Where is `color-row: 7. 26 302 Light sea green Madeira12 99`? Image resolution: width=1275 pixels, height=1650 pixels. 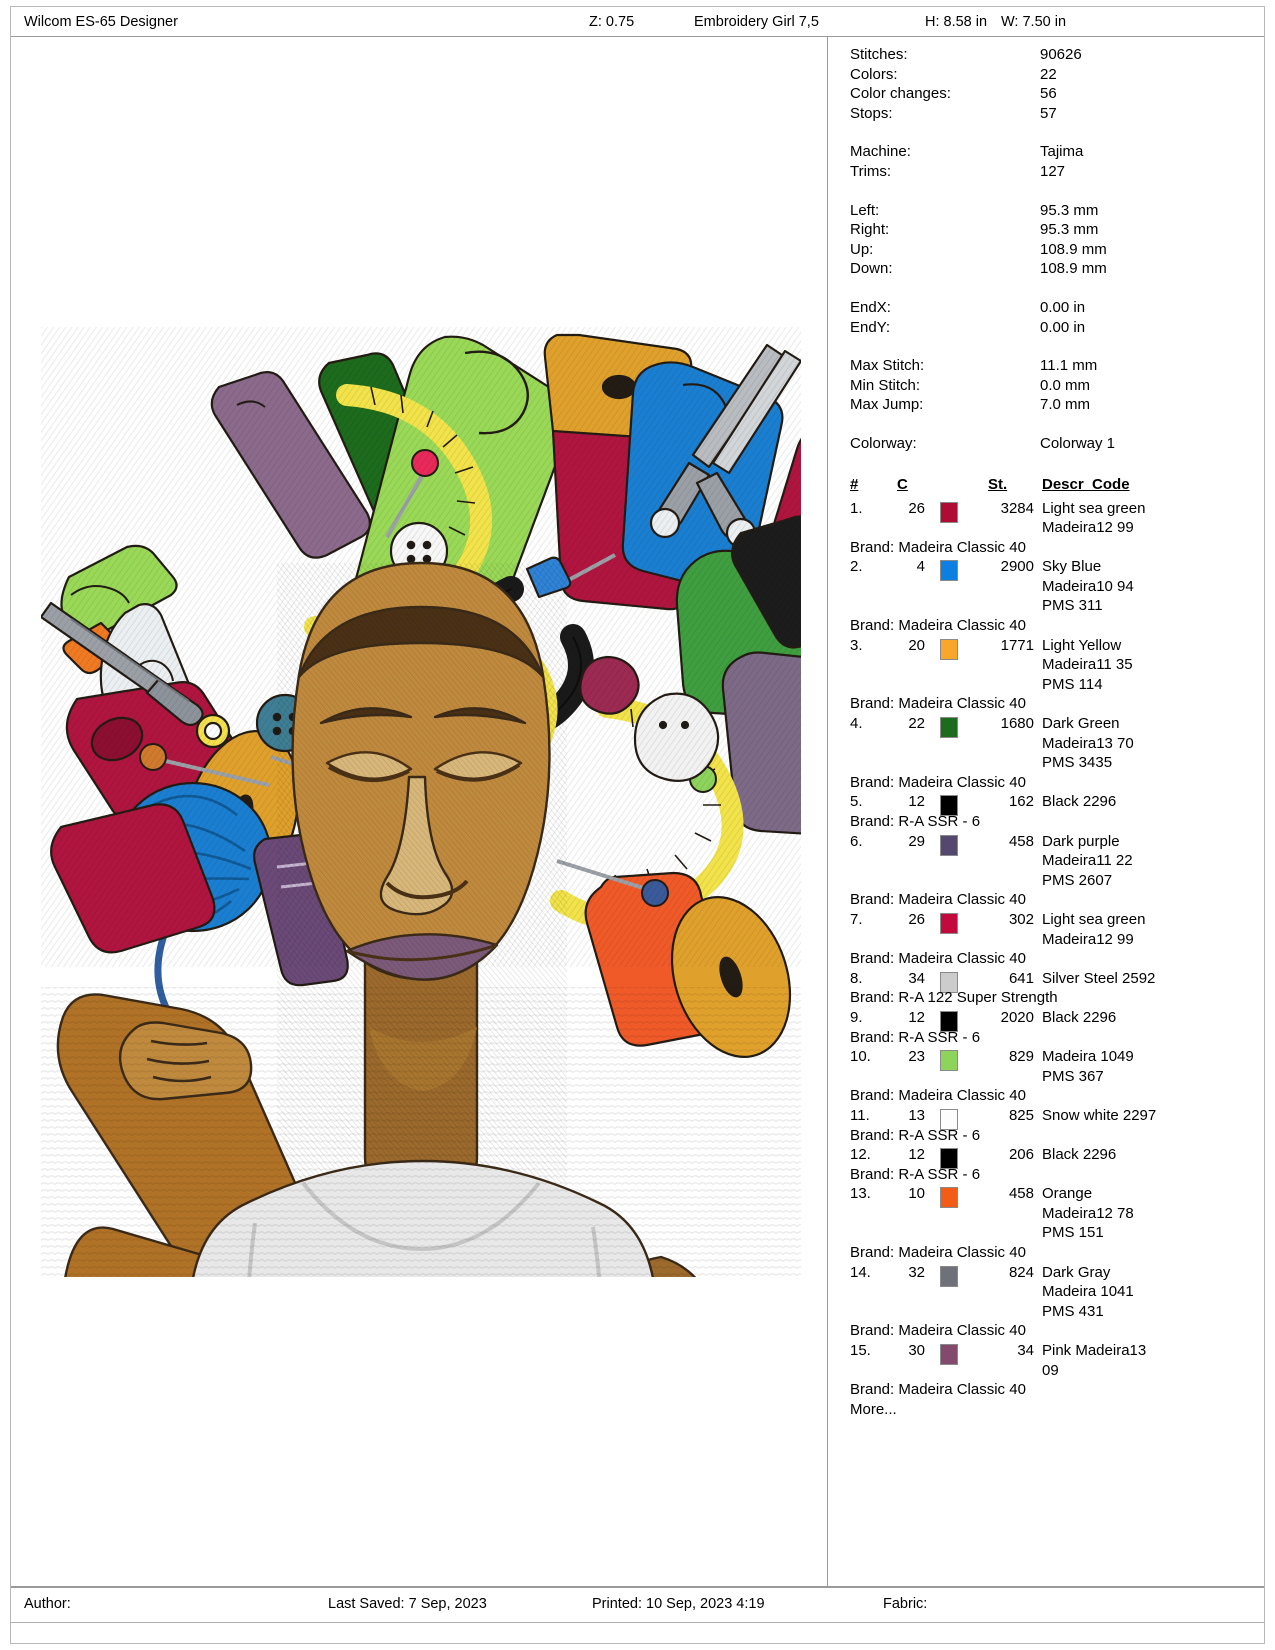
color-row: 7. 26 302 Light sea green Madeira12 99 is located at coordinates (1051, 929).